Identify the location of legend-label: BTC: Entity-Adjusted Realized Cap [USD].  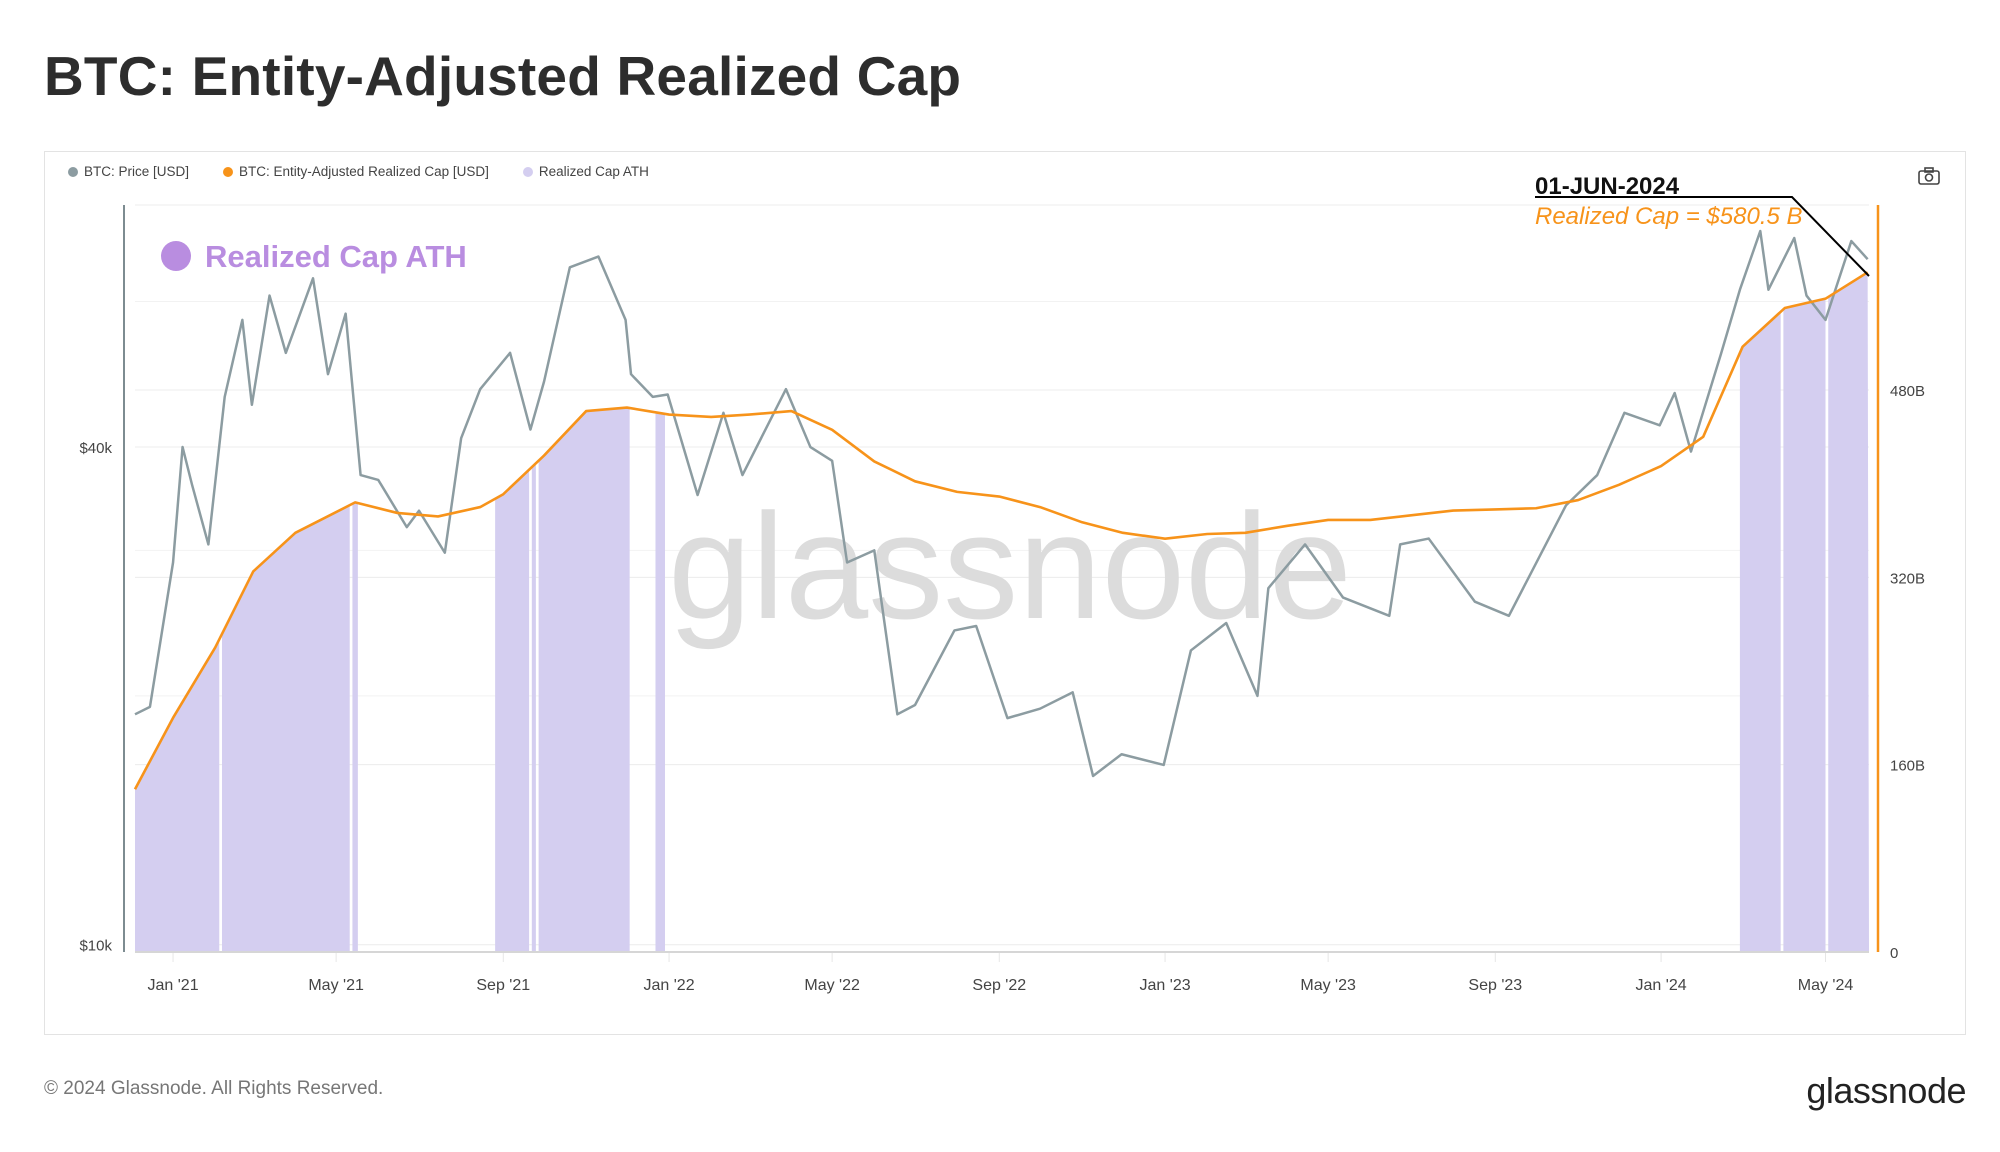
(364, 171).